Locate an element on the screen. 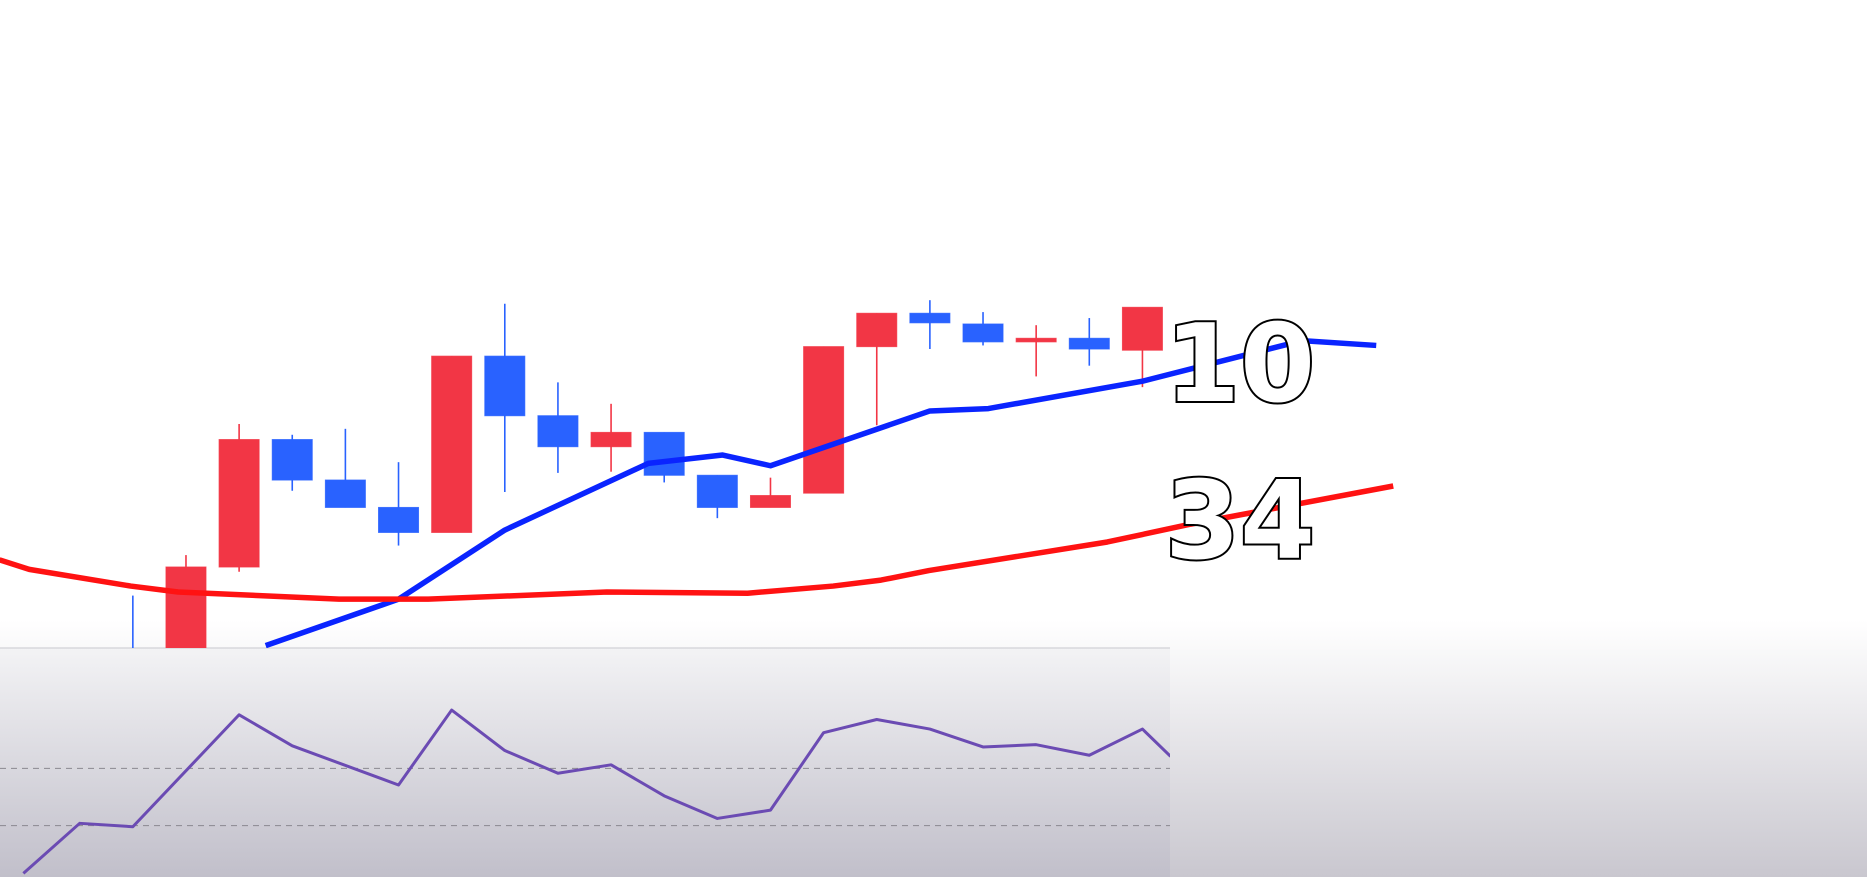  ma-label: 10 is located at coordinates (1240, 364).